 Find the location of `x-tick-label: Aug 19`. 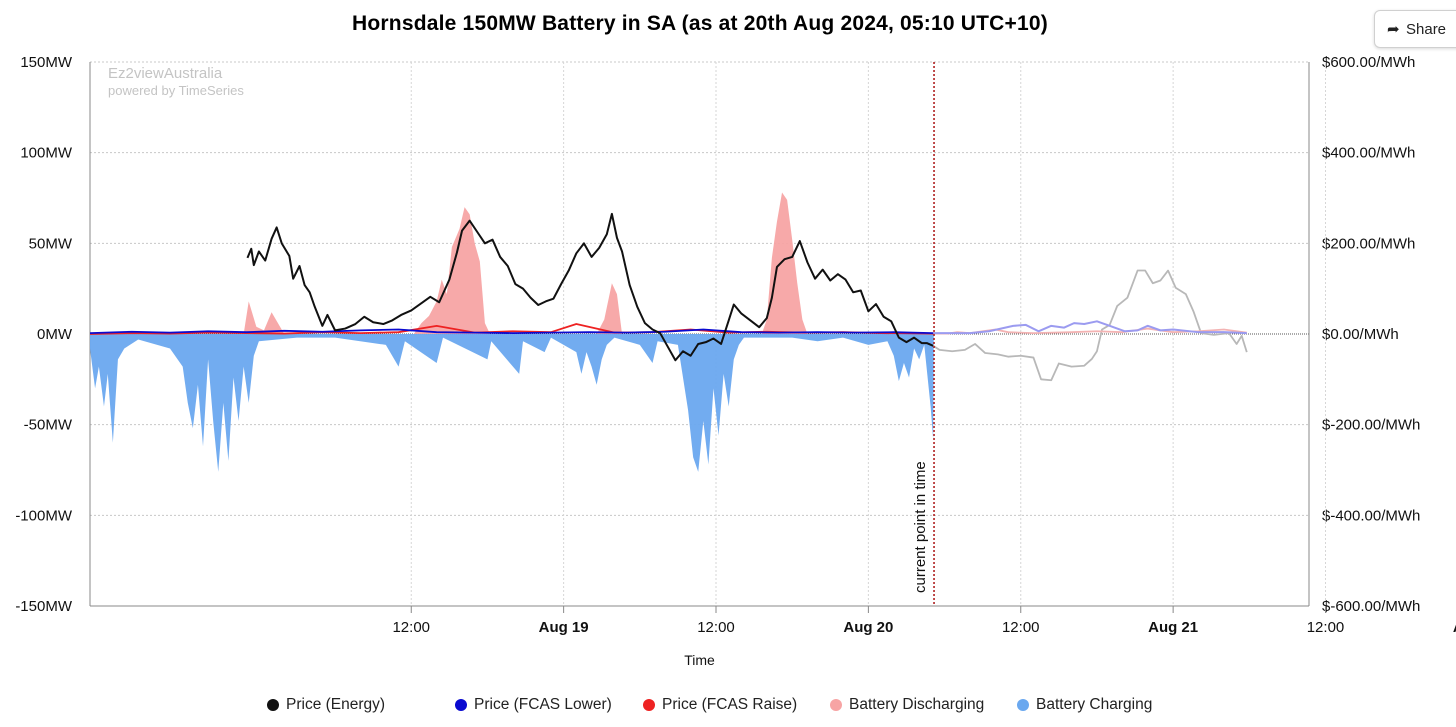

x-tick-label: Aug 19 is located at coordinates (564, 627).